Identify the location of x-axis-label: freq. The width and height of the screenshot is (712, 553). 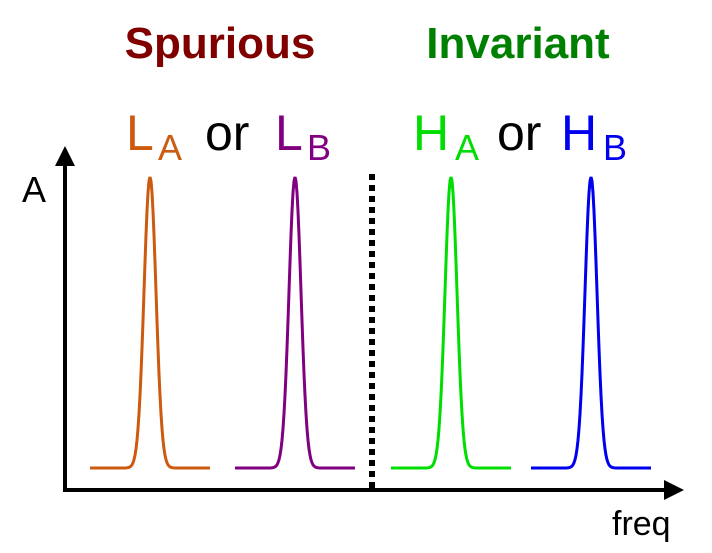
(641, 524).